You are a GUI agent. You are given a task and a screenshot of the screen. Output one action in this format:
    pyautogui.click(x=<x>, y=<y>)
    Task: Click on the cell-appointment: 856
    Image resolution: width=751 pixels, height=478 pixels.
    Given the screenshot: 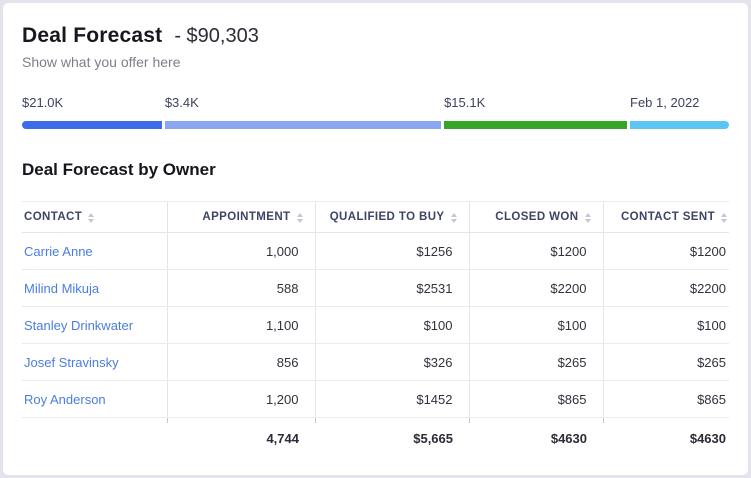 What is the action you would take?
    pyautogui.click(x=240, y=362)
    